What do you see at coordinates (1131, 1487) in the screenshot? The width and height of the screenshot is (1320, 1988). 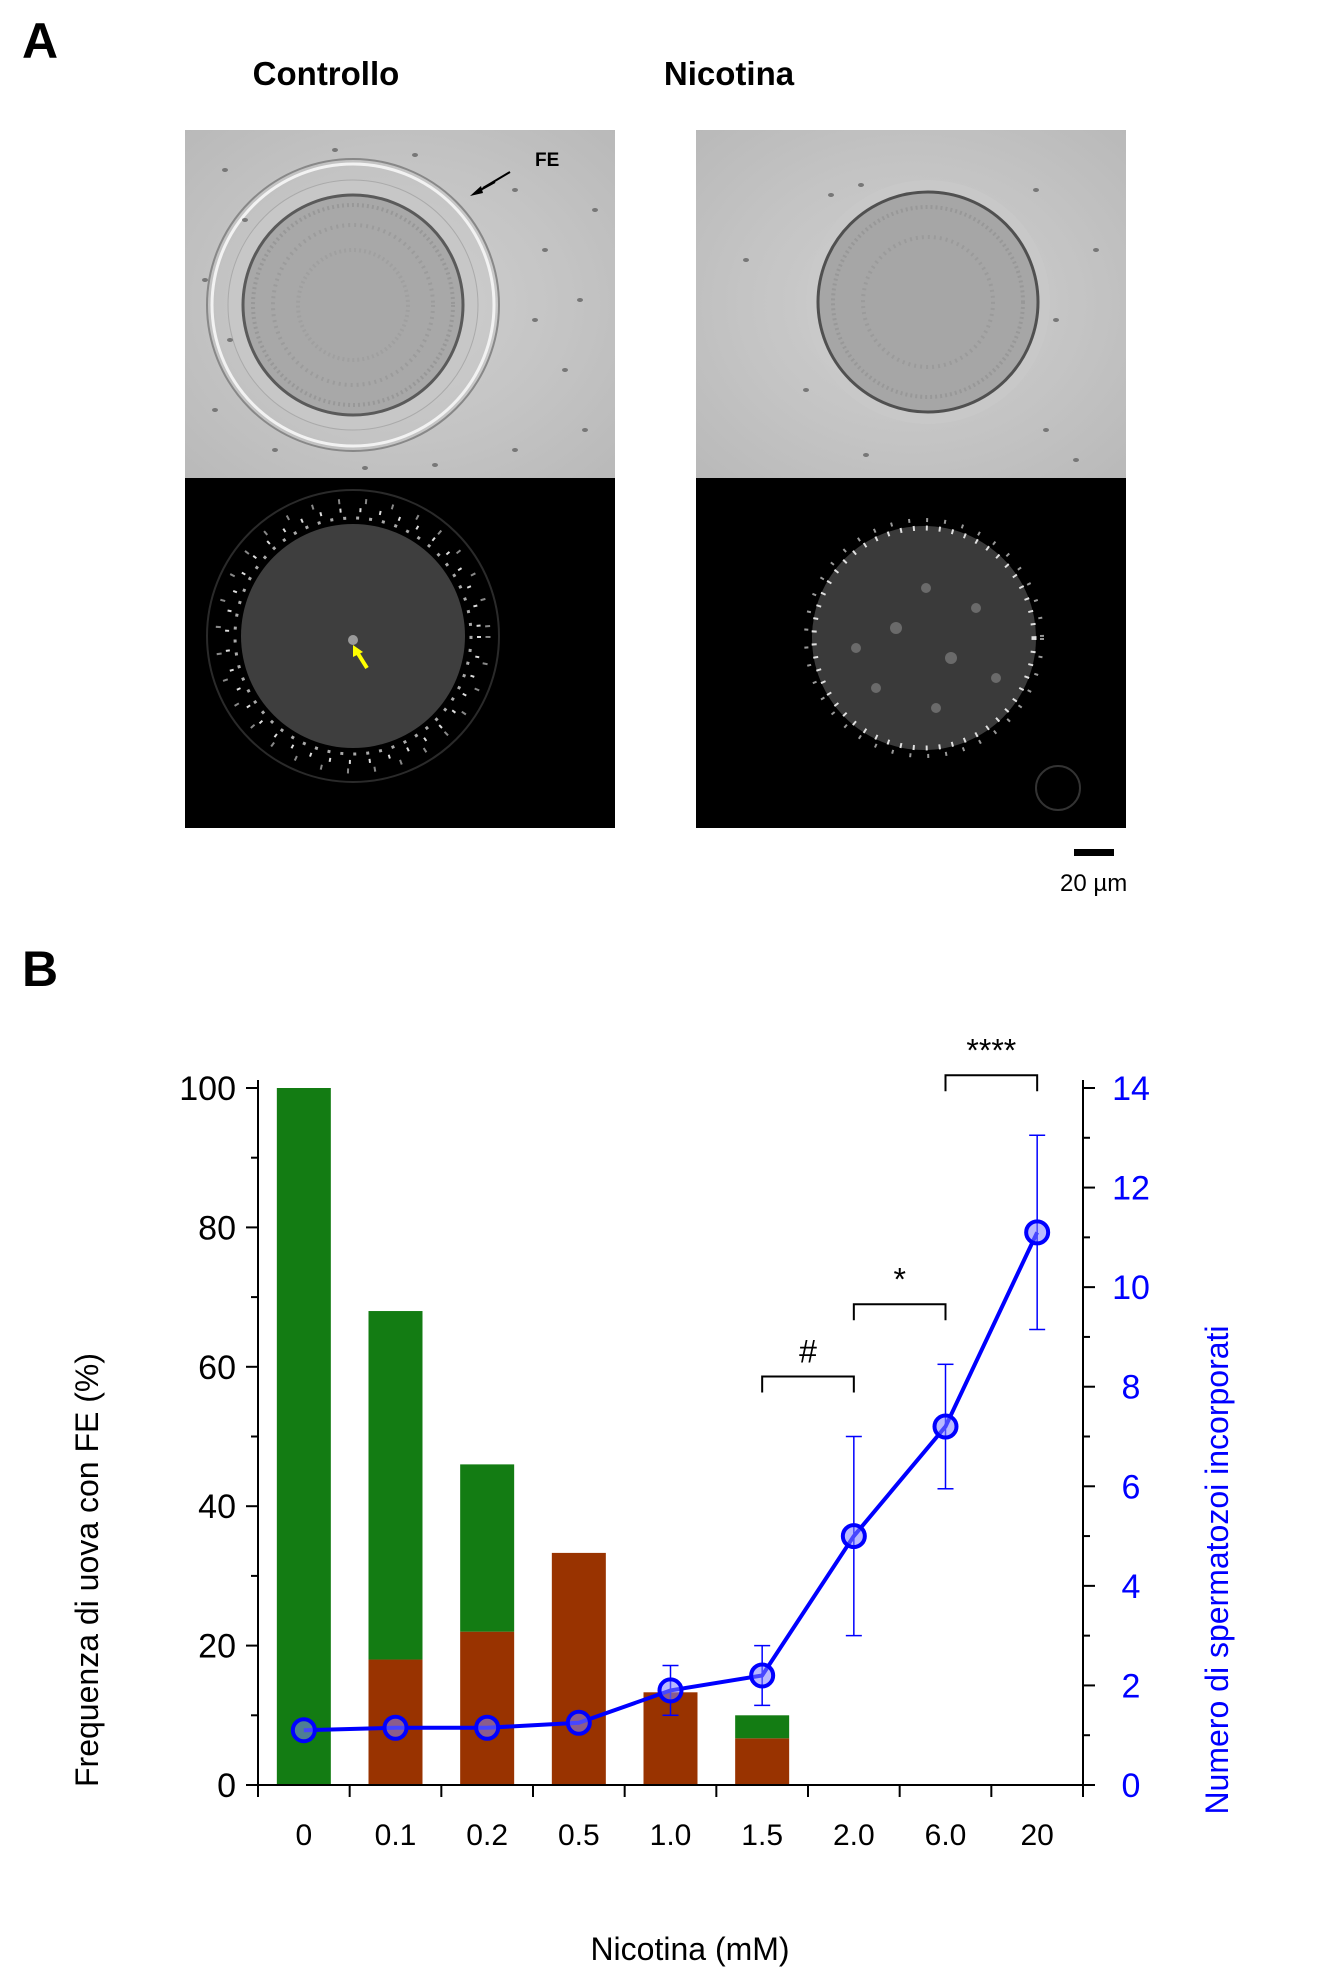 I see `y-right-tick-label-3: 6` at bounding box center [1131, 1487].